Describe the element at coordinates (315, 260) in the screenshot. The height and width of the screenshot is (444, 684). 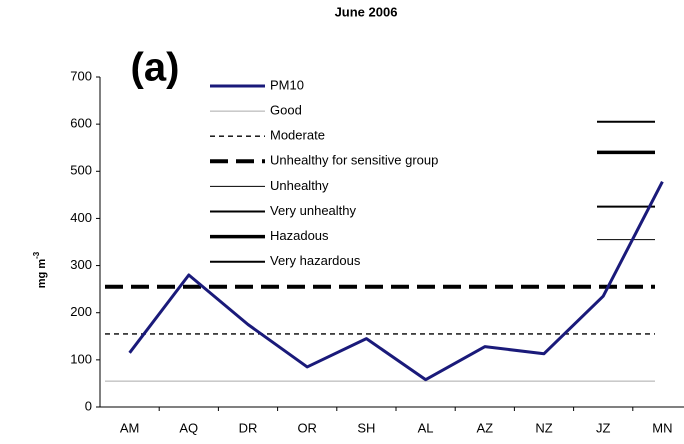
I see `legend-label: Very hazardous` at that location.